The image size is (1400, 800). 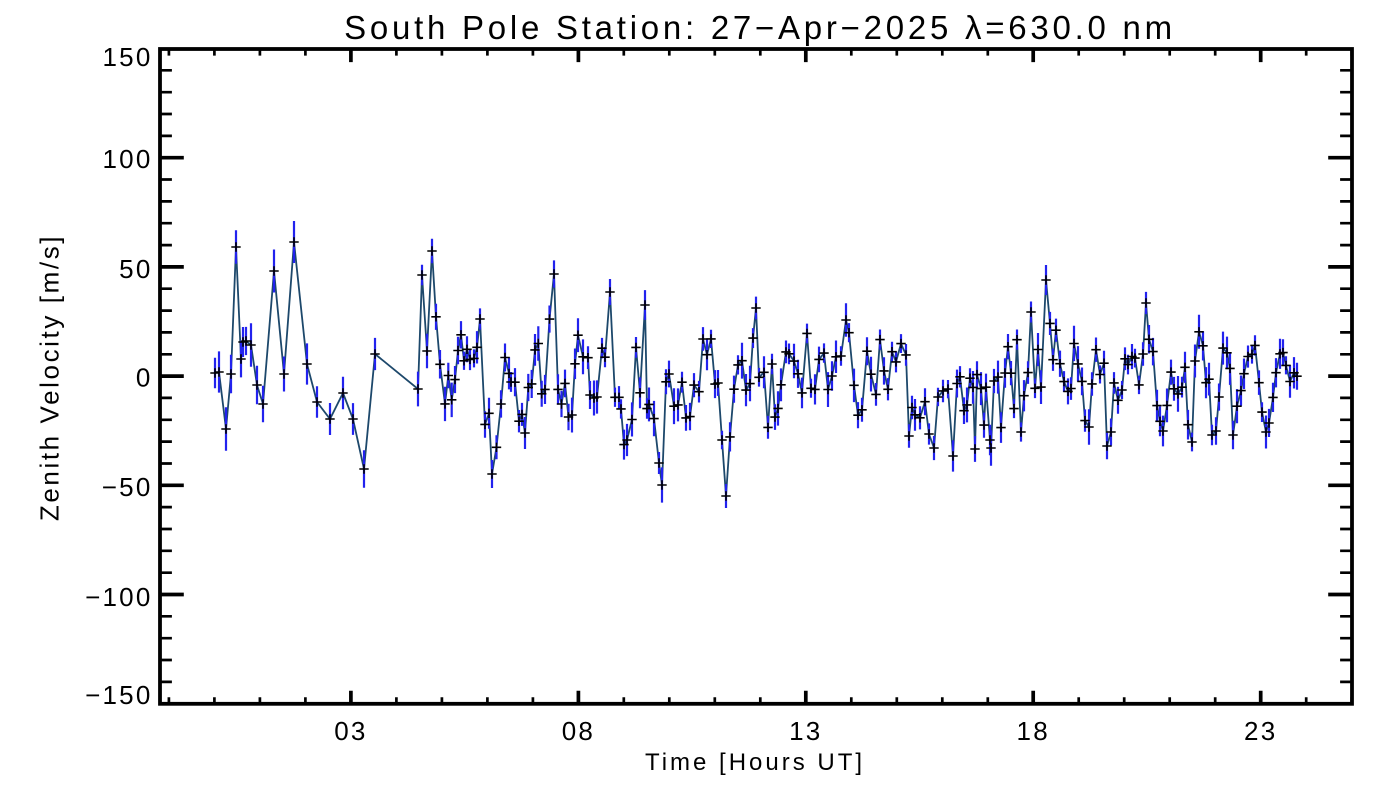 What do you see at coordinates (128, 57) in the screenshot?
I see `svg-text: 150` at bounding box center [128, 57].